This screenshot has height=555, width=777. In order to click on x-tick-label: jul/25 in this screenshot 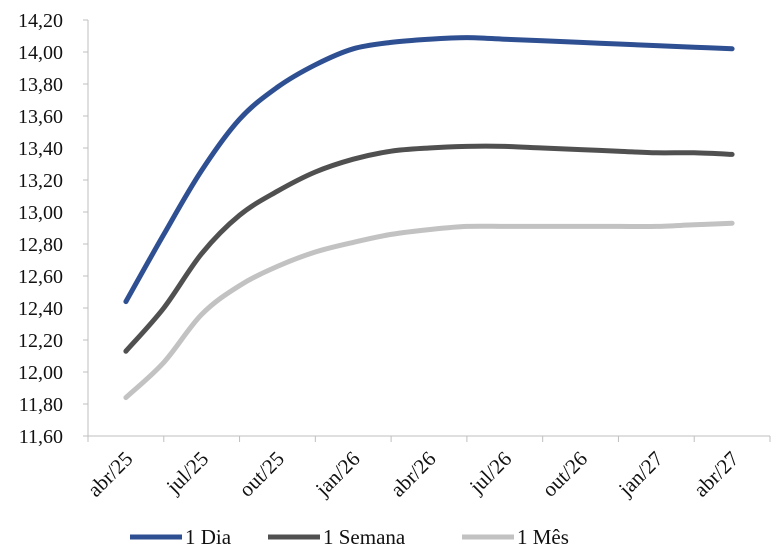, I will do `click(187, 473)`.